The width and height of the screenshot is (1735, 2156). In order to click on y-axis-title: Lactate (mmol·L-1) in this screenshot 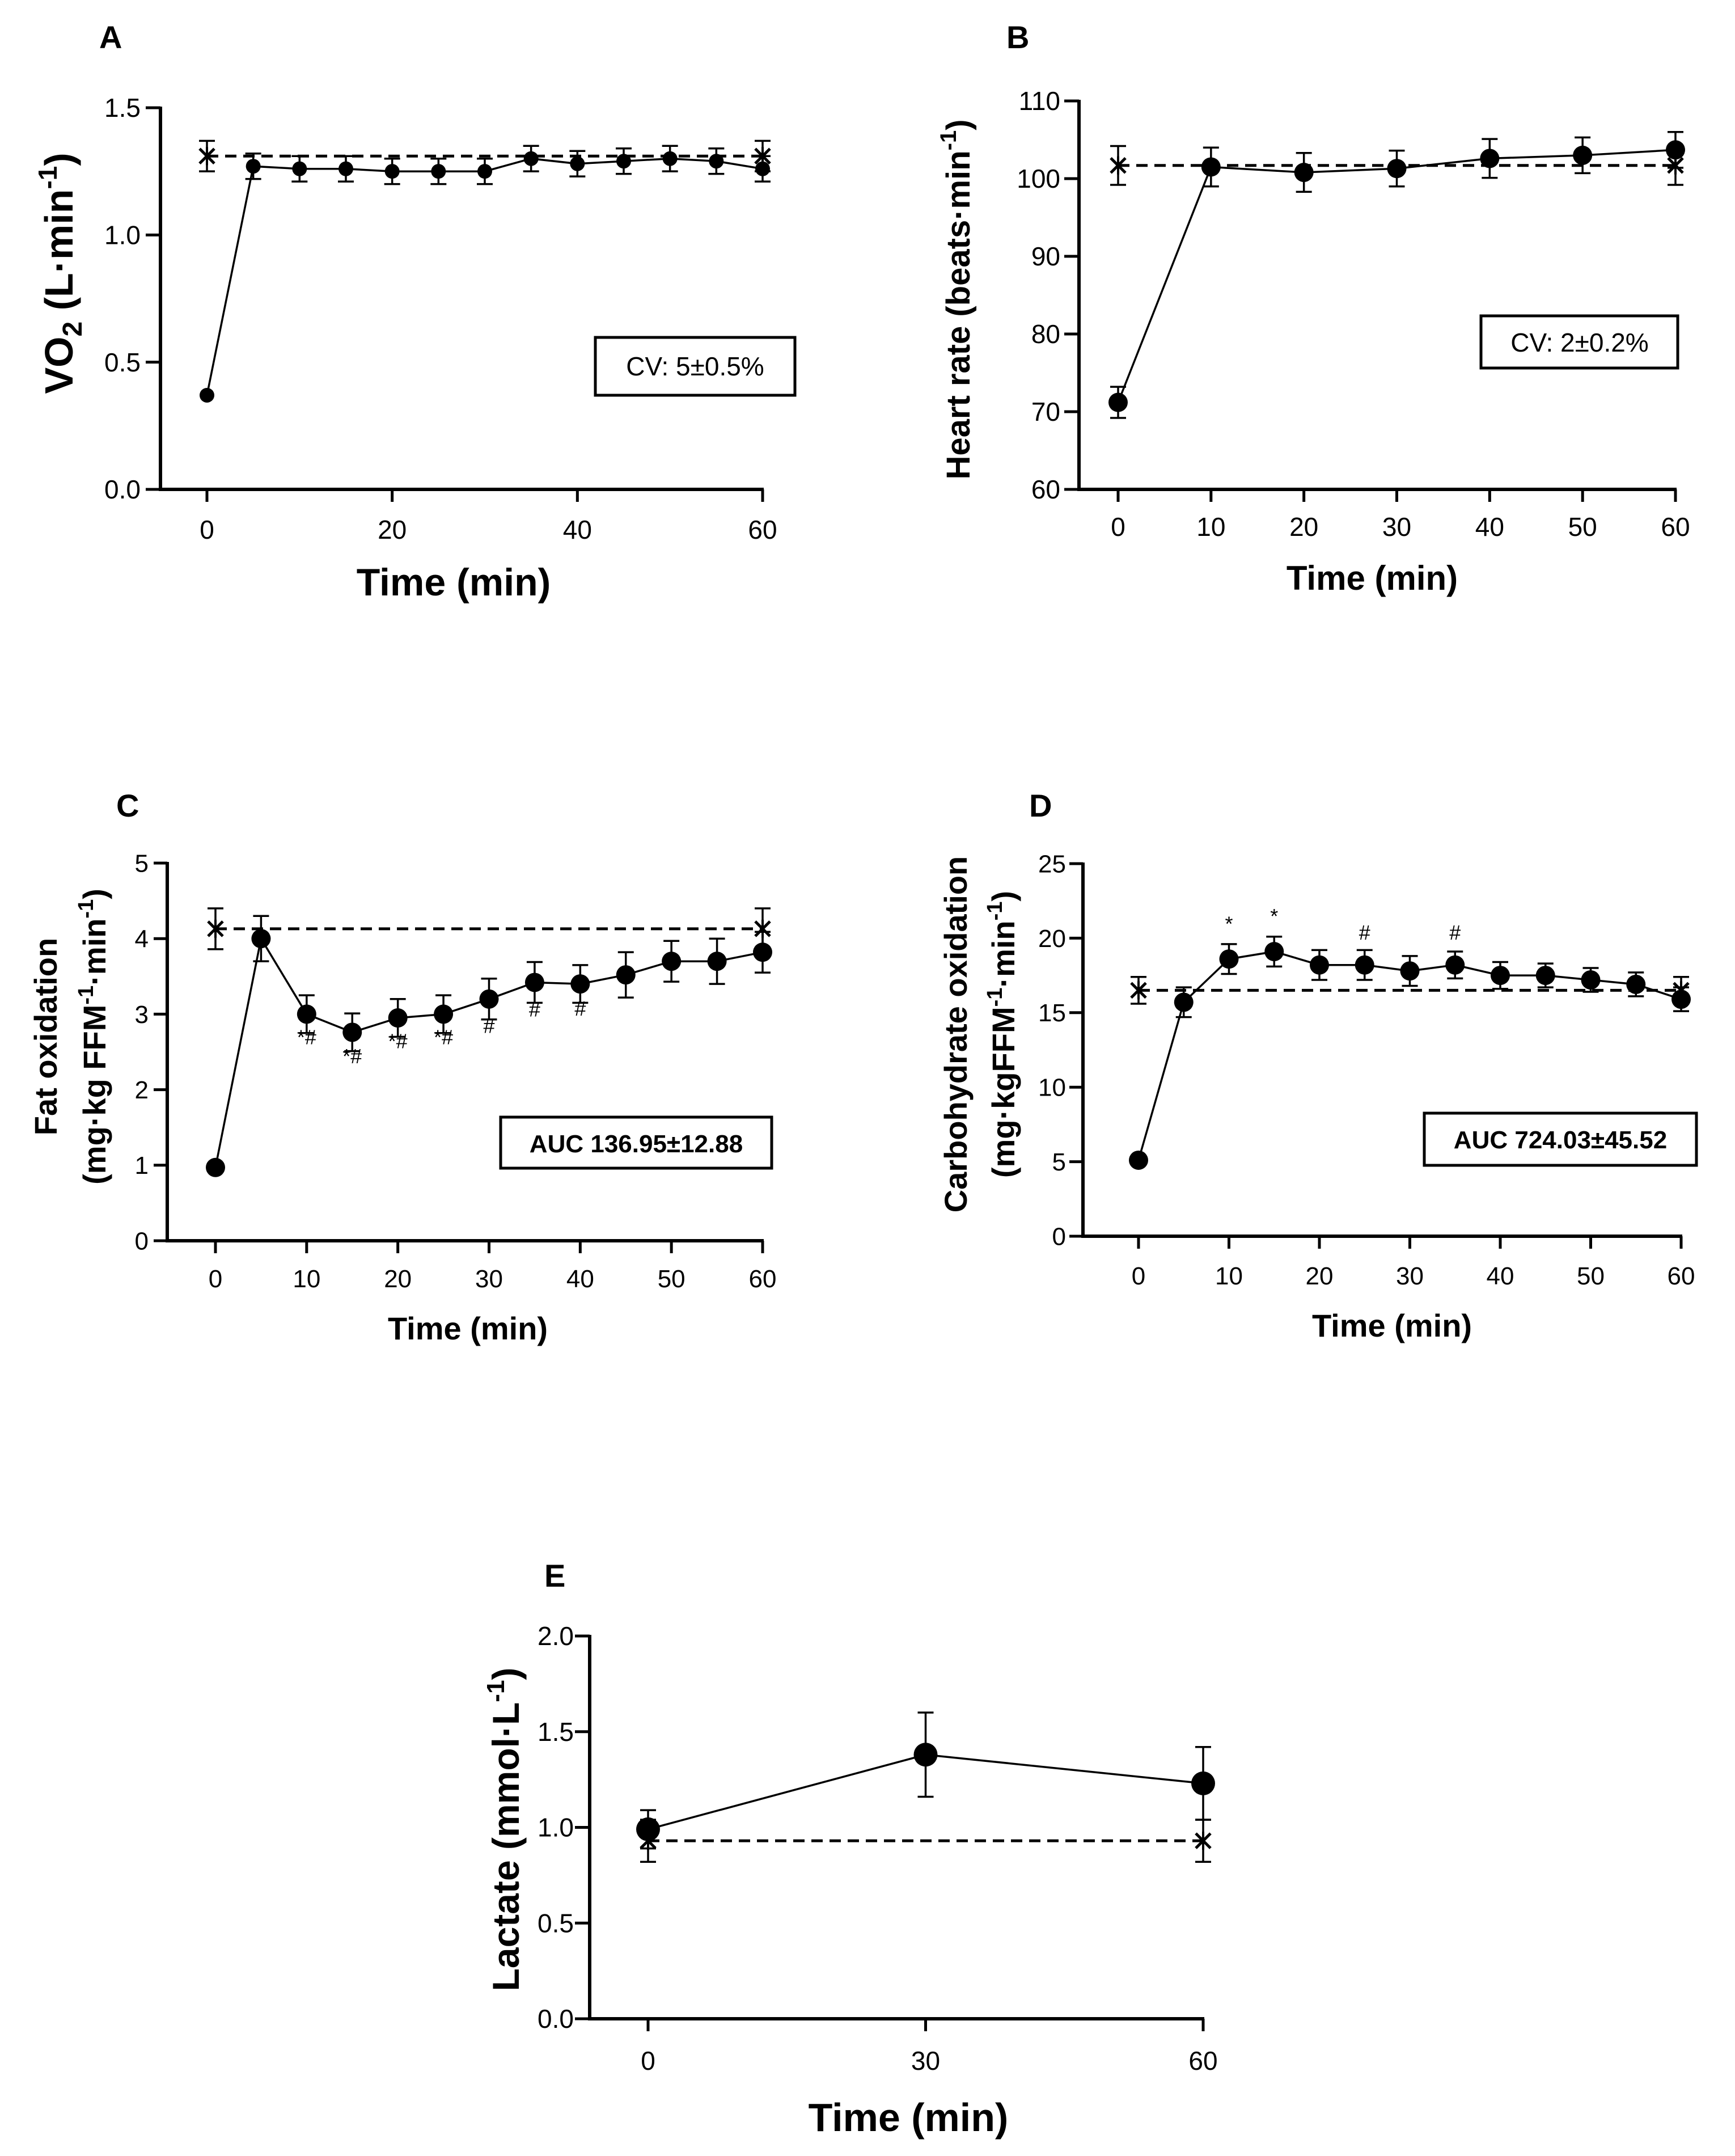, I will do `click(504, 1830)`.